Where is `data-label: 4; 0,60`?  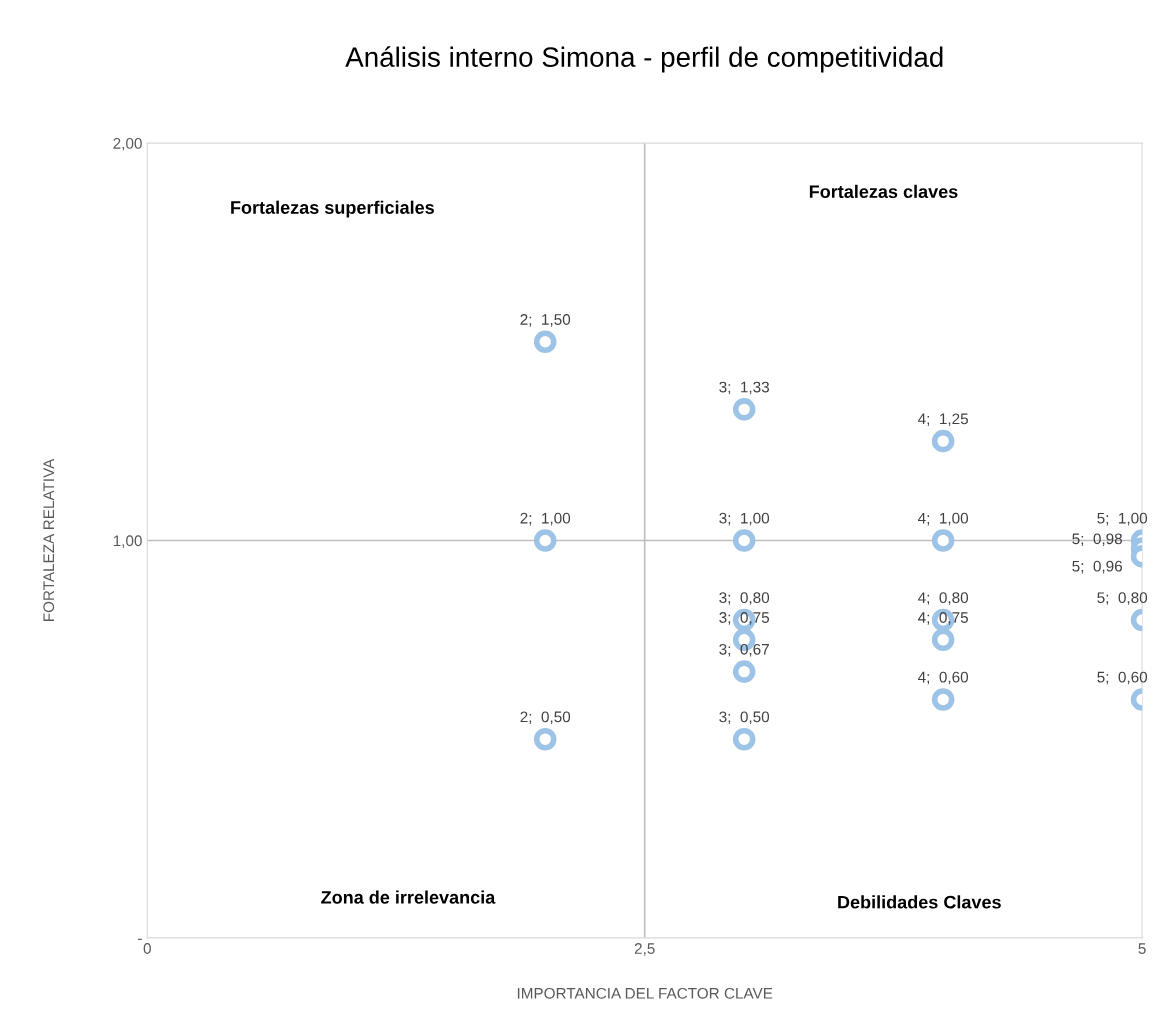 data-label: 4; 0,60 is located at coordinates (943, 678).